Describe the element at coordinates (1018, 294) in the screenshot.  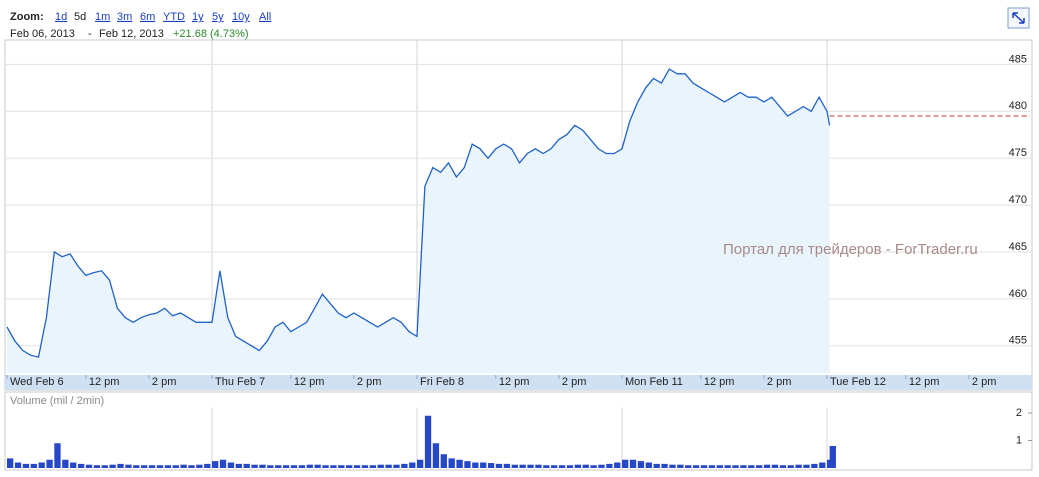
I see `y-tick-label: 460` at that location.